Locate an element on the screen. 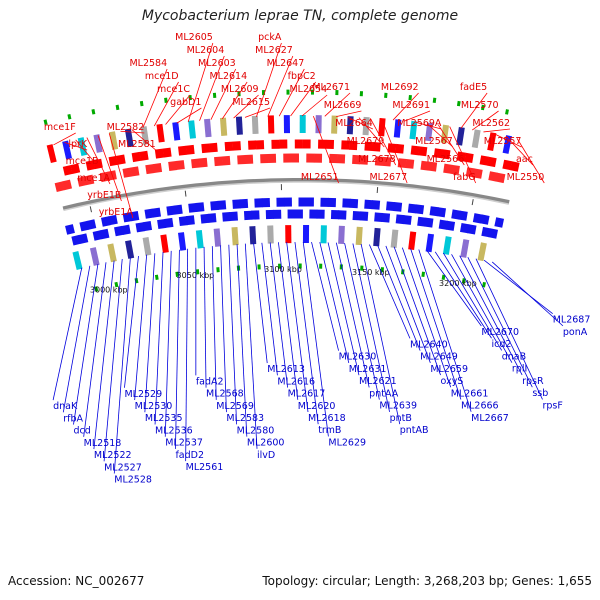 This screenshot has height=600, width=600. map-title: Mycobacterium leprae TN, complete genome is located at coordinates (300, 16).